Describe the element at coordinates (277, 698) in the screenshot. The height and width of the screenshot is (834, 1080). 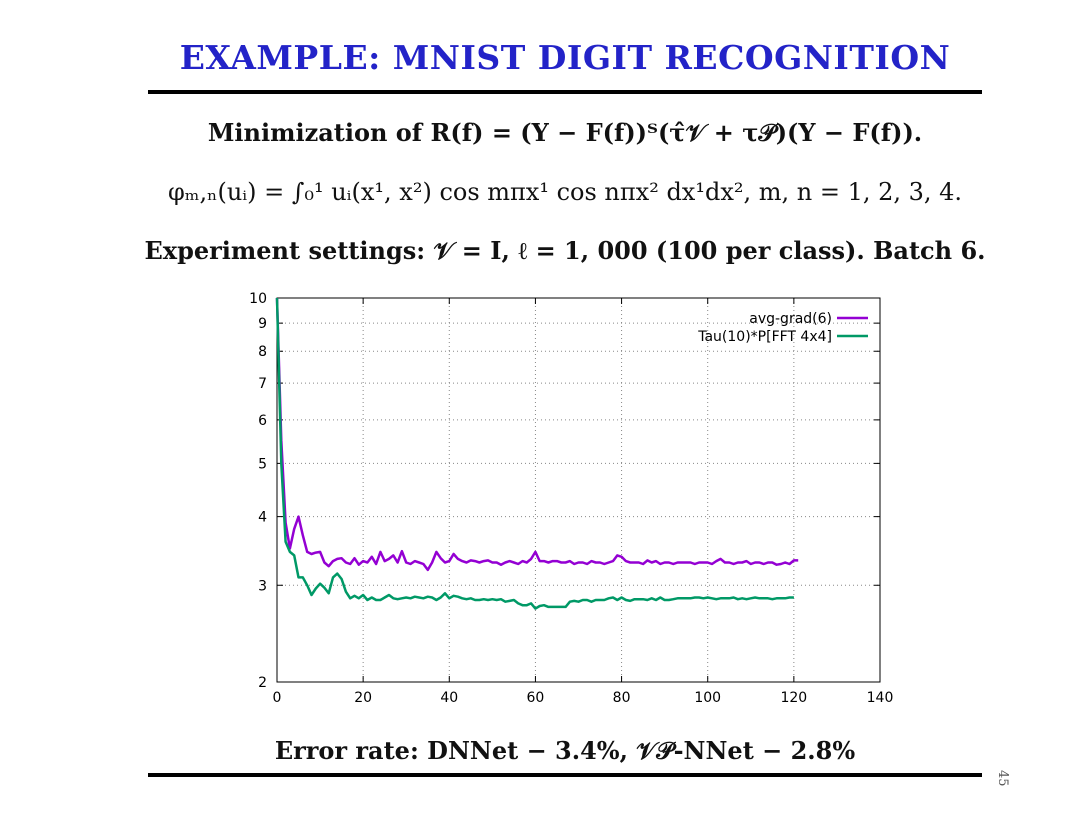
I see `x-tick-label: 0` at that location.